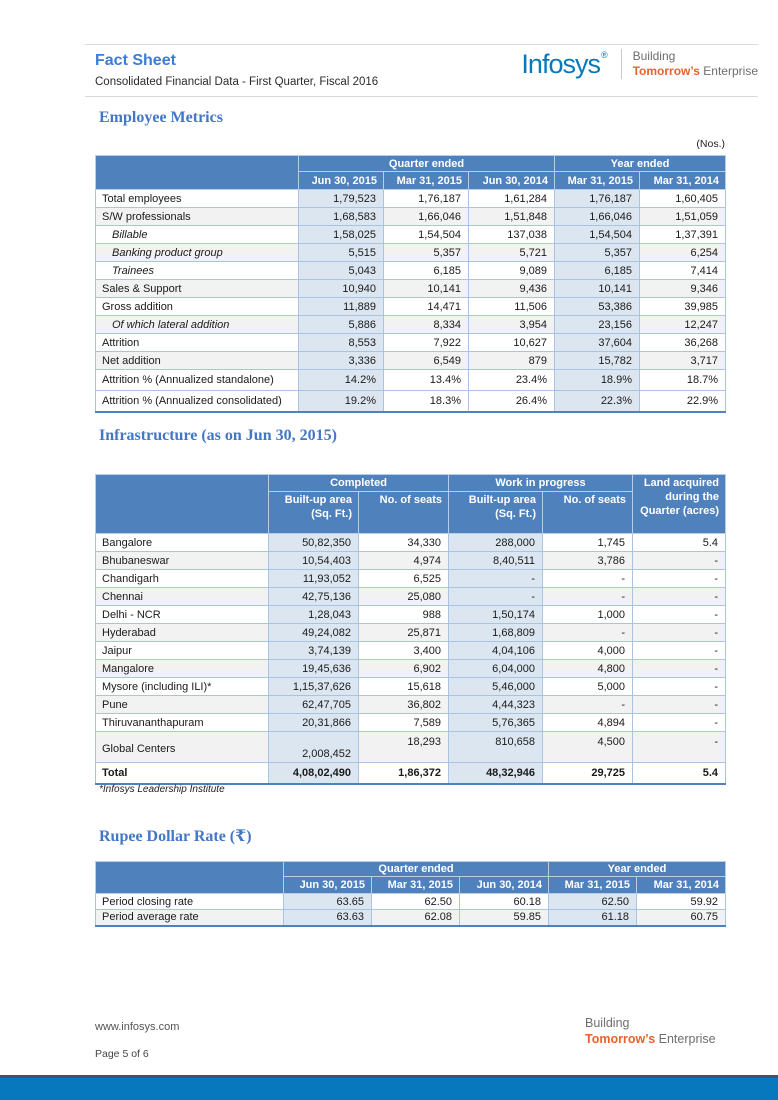 Image resolution: width=778 pixels, height=1100 pixels. Describe the element at coordinates (313, 614) in the screenshot. I see `cell: 1,28,043` at that location.